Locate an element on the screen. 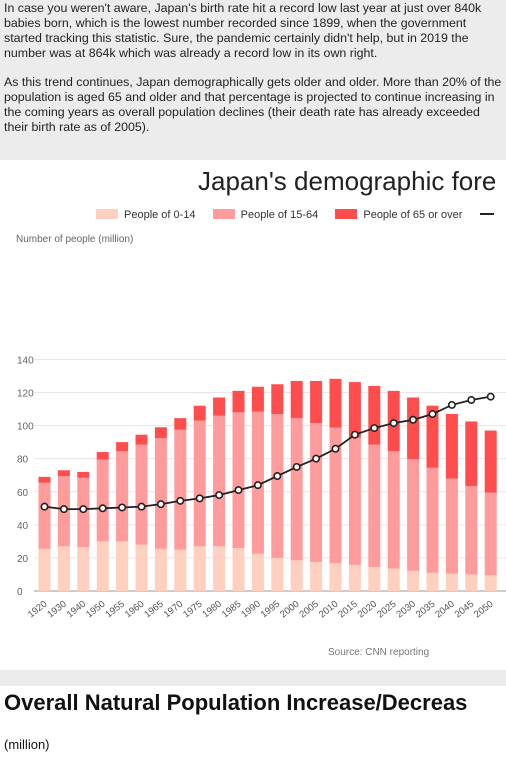 This screenshot has width=506, height=759. legend-line-total is located at coordinates (486, 214).